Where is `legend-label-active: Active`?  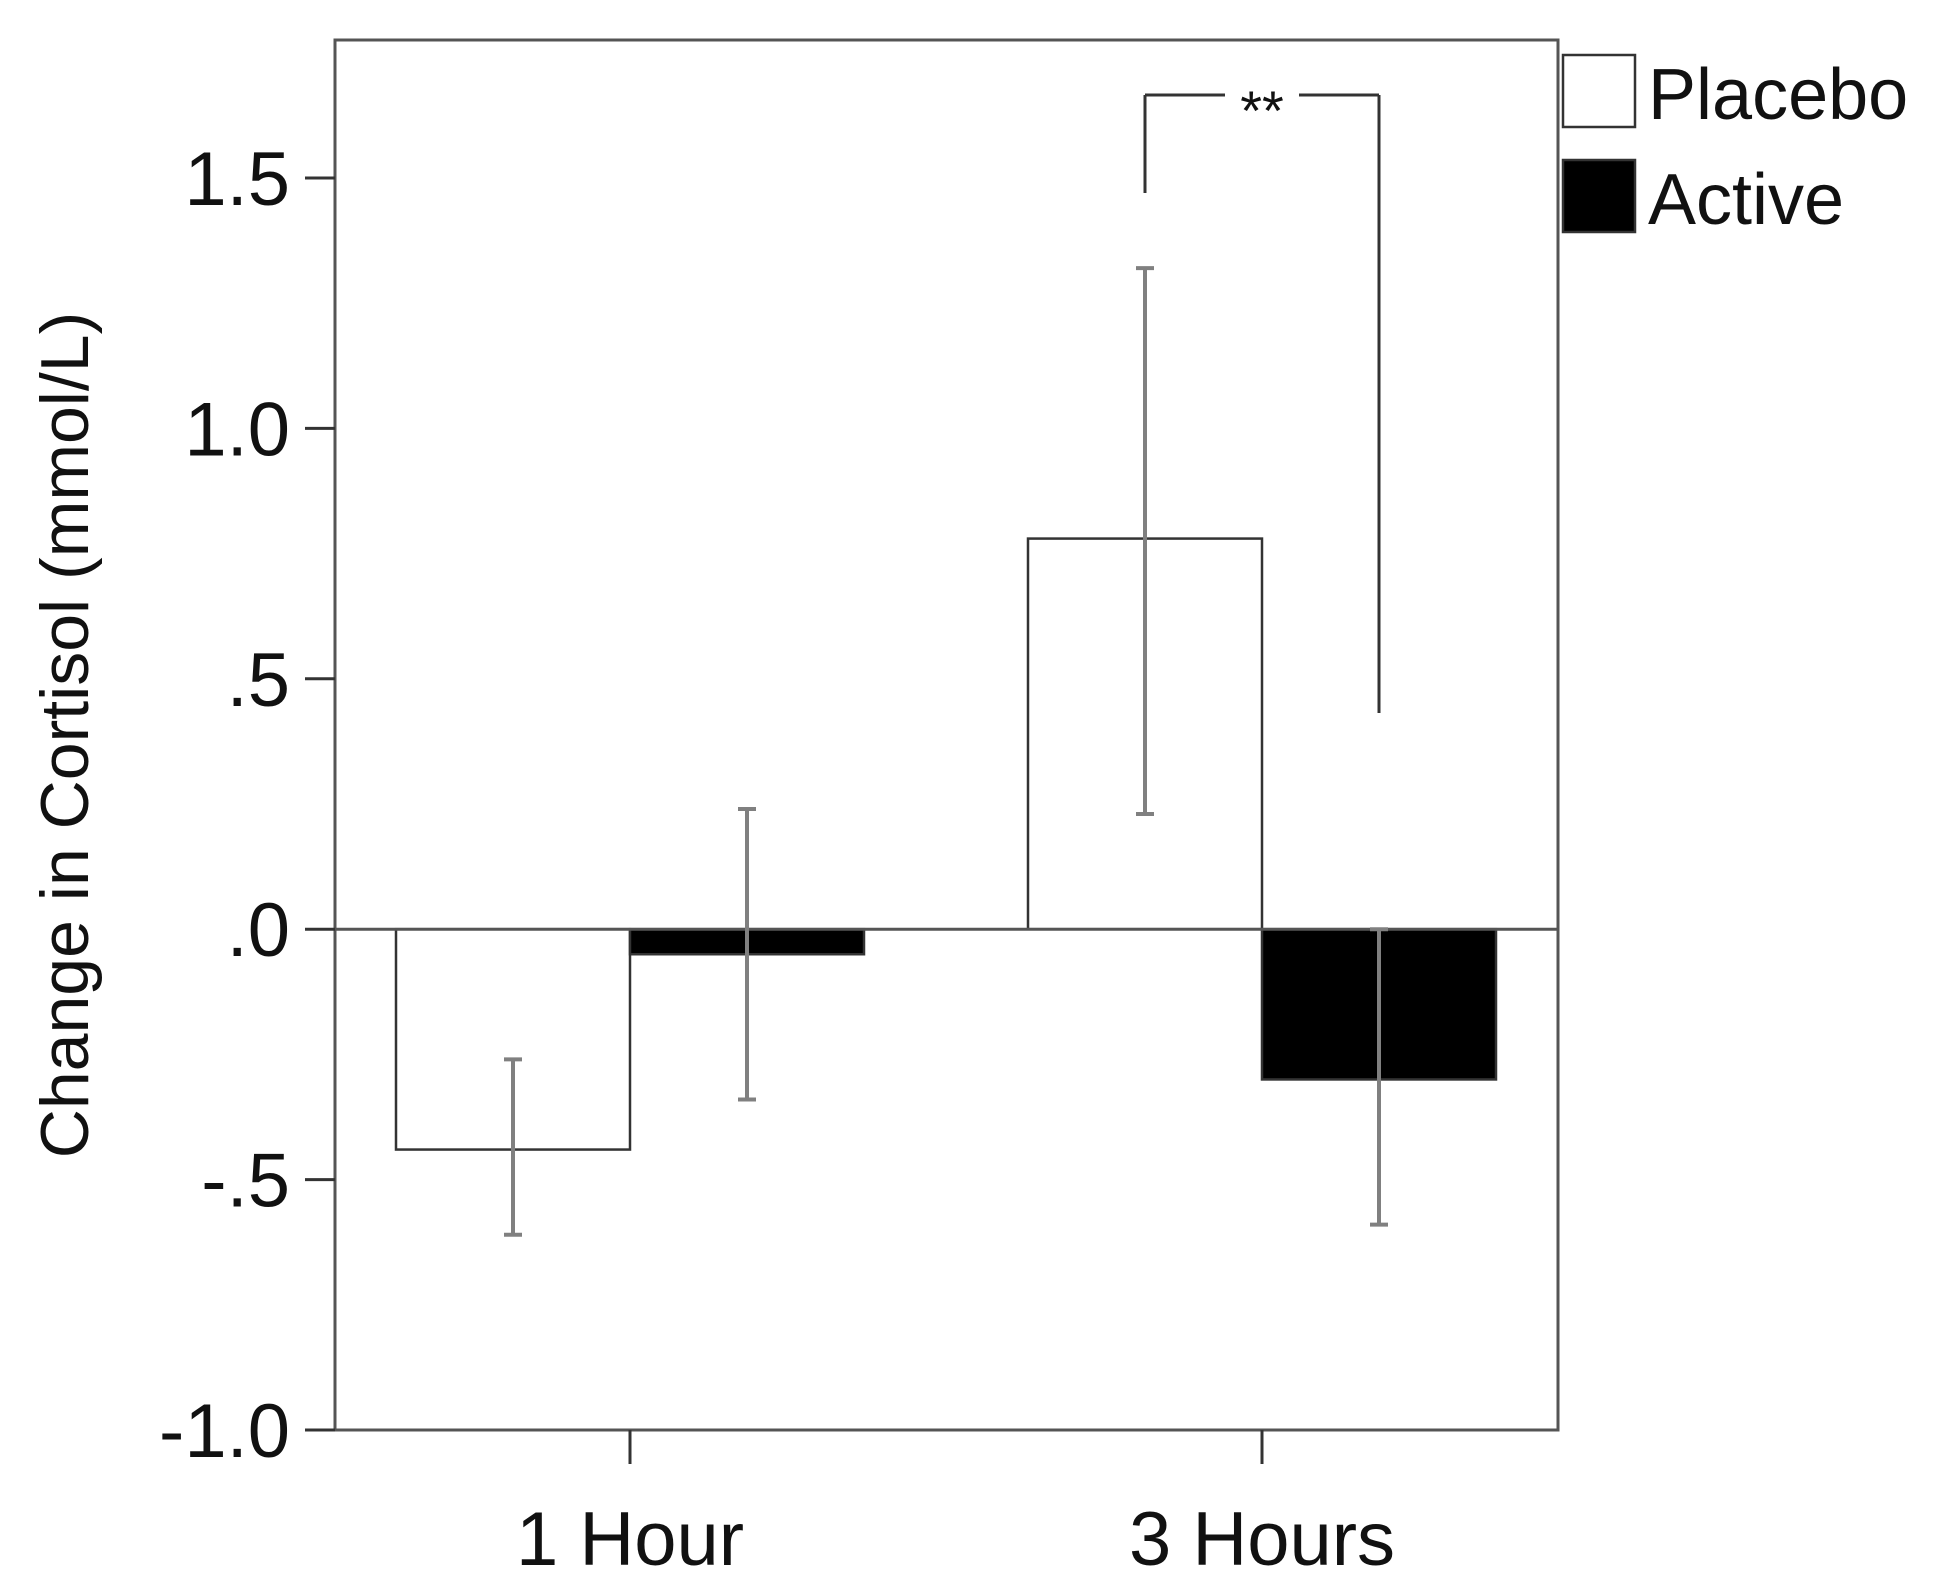 legend-label-active: Active is located at coordinates (1746, 200).